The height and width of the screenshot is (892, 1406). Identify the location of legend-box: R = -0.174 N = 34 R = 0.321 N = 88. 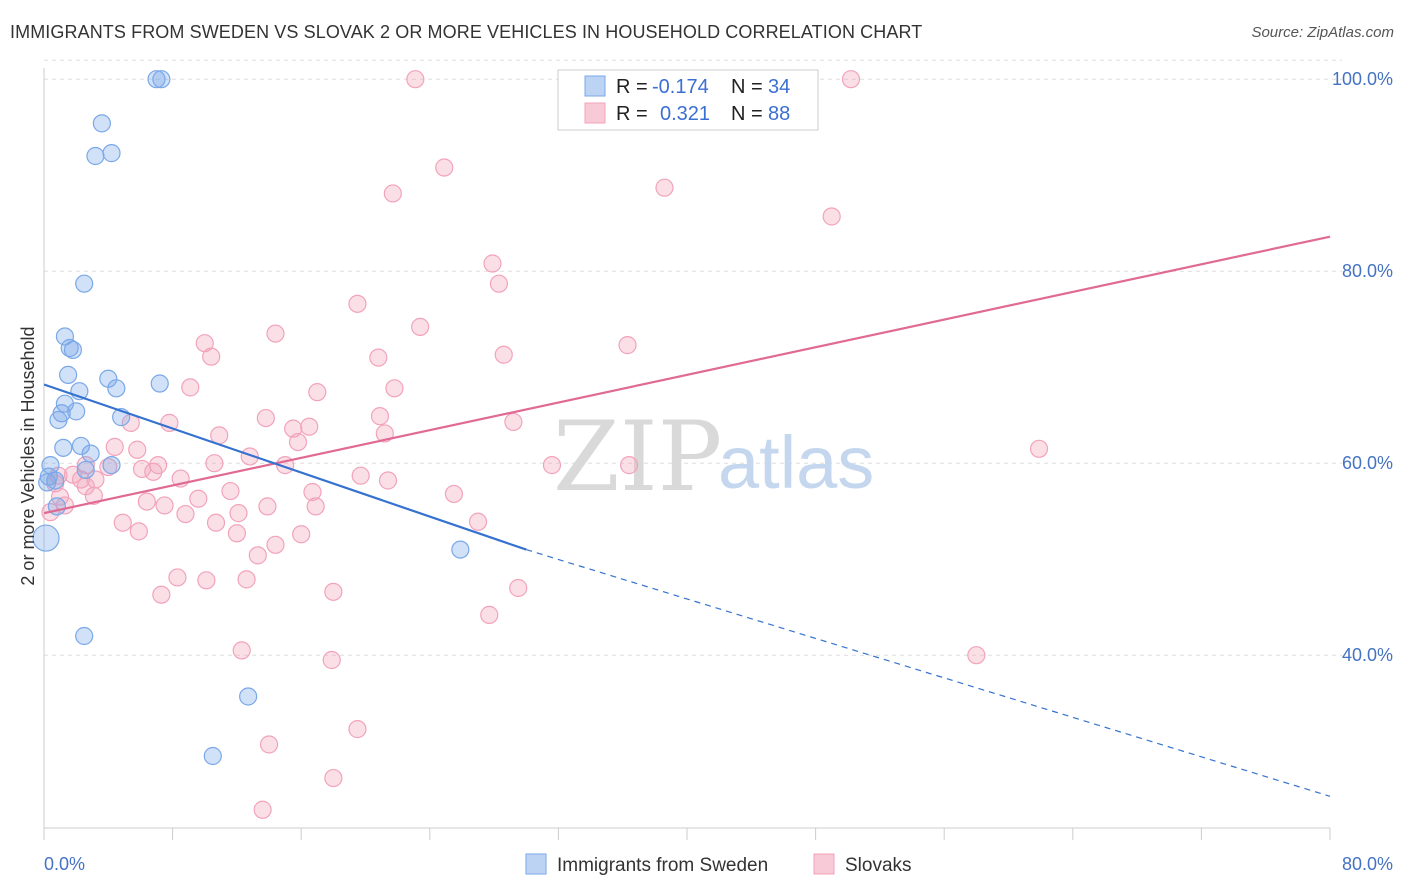
(688, 100).